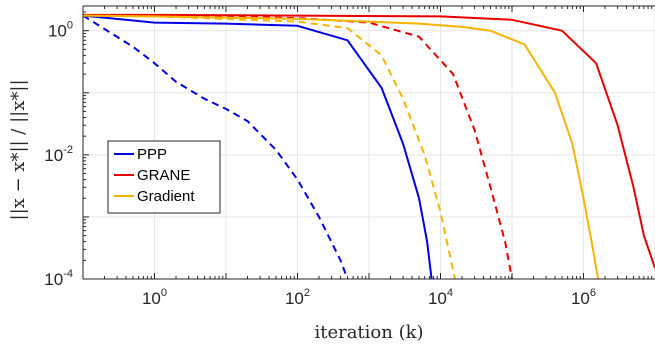  What do you see at coordinates (297, 297) in the screenshot?
I see `x-tick-label: 10²` at bounding box center [297, 297].